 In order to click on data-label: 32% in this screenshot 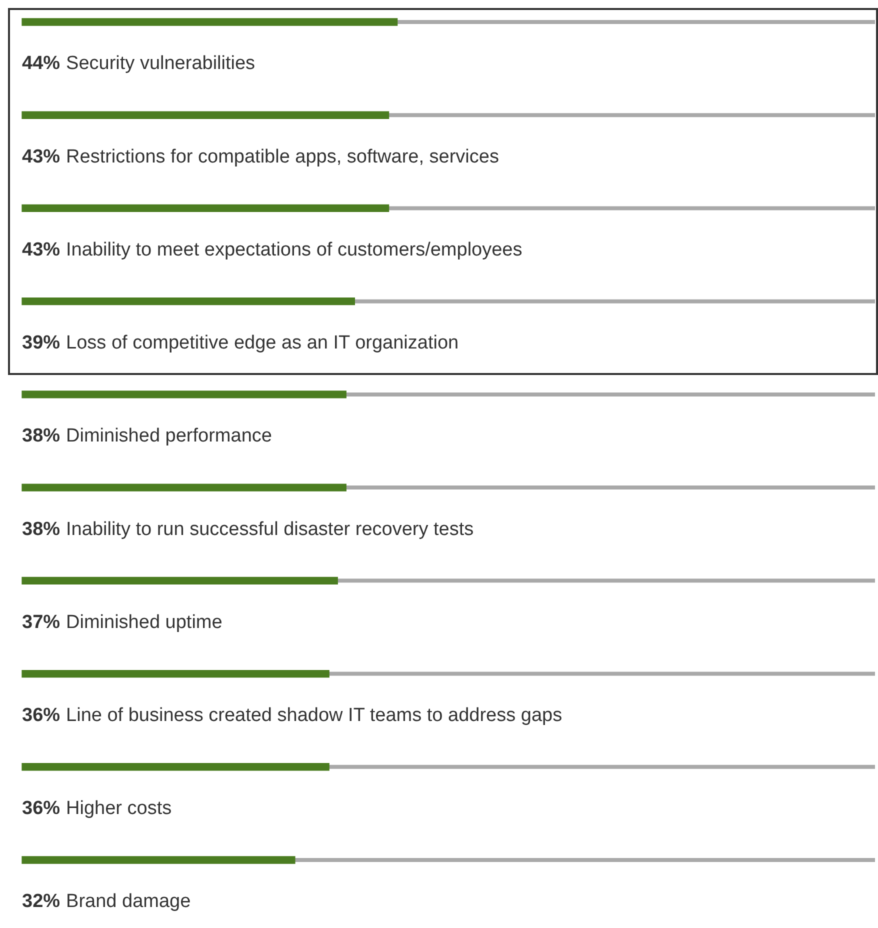, I will do `click(41, 901)`.